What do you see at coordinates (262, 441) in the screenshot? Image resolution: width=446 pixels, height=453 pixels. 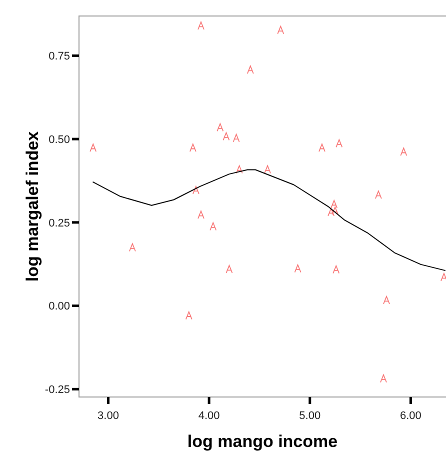 I see `x-axis-title: log mango income` at bounding box center [262, 441].